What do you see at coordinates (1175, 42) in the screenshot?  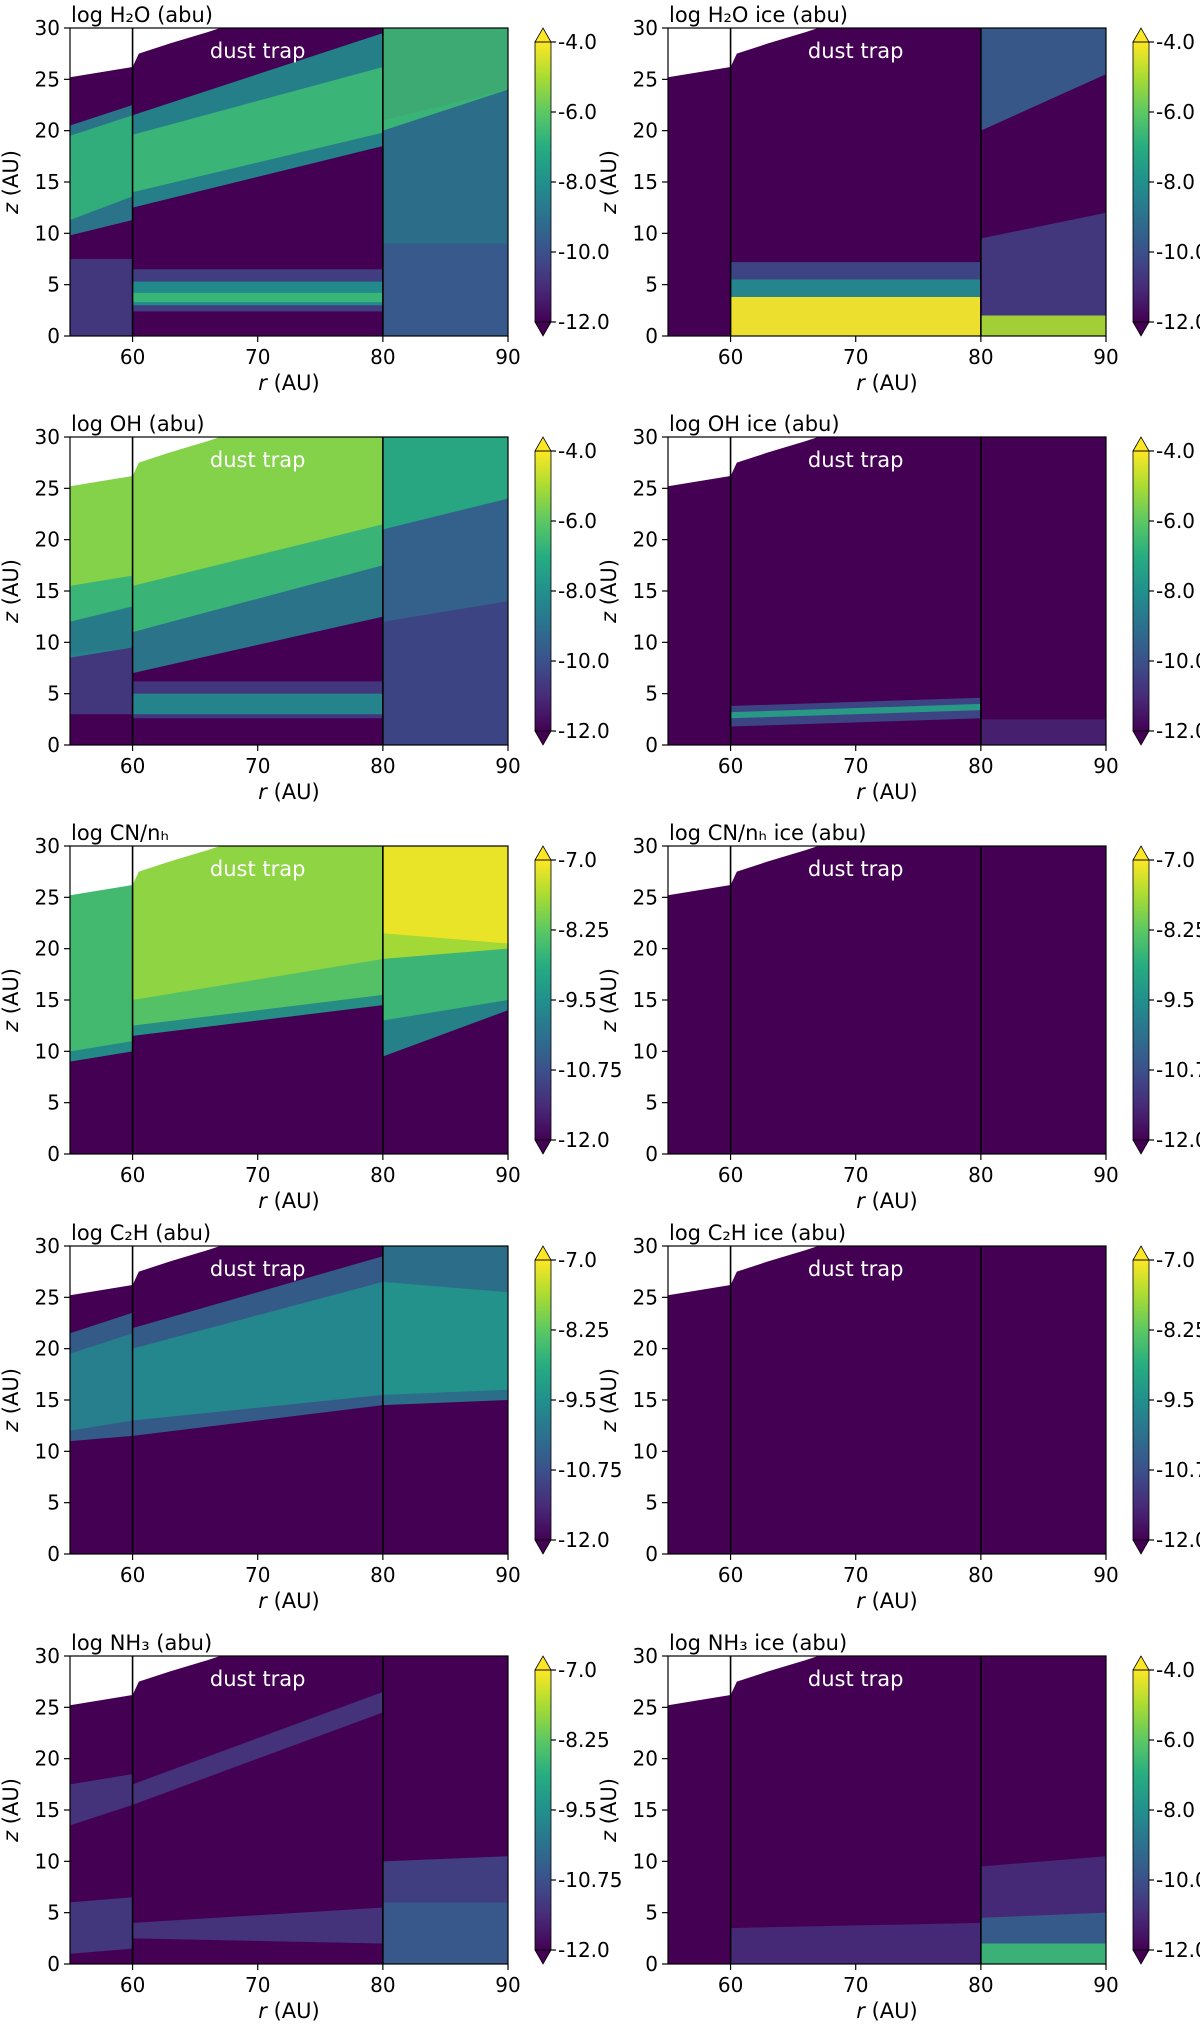 I see `colorbar-tick-label: -4.0` at bounding box center [1175, 42].